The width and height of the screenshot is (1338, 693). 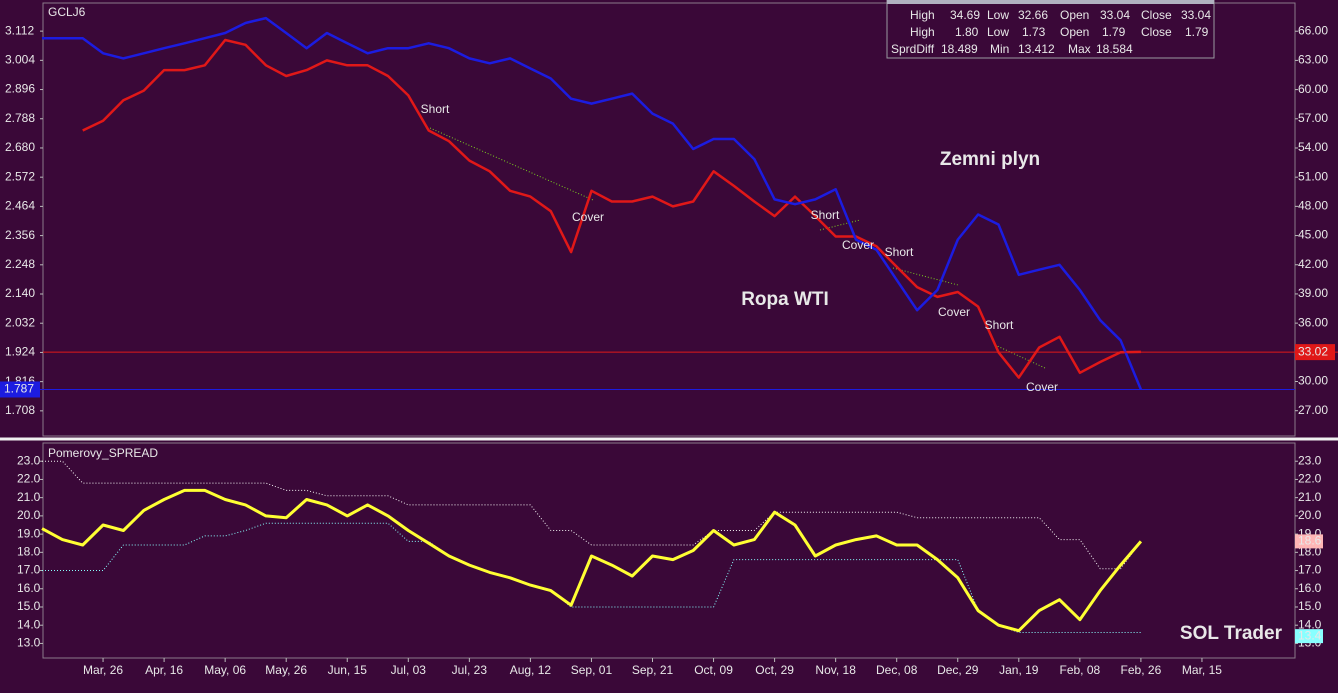 I want to click on info-text: Max, so click(x=1079, y=49).